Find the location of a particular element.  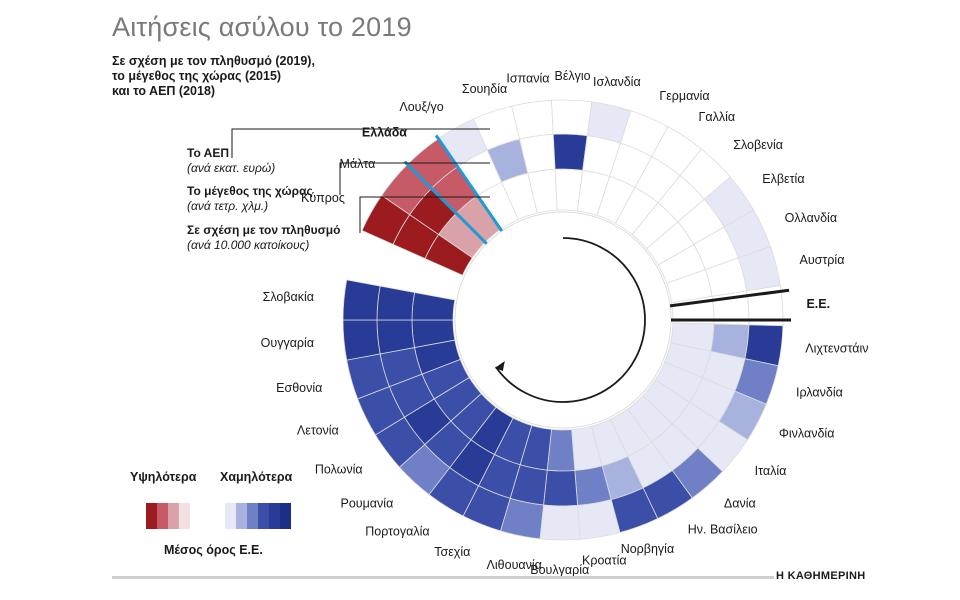

page-title: Αιτήσεις ασύλου το 2019 is located at coordinates (262, 27).